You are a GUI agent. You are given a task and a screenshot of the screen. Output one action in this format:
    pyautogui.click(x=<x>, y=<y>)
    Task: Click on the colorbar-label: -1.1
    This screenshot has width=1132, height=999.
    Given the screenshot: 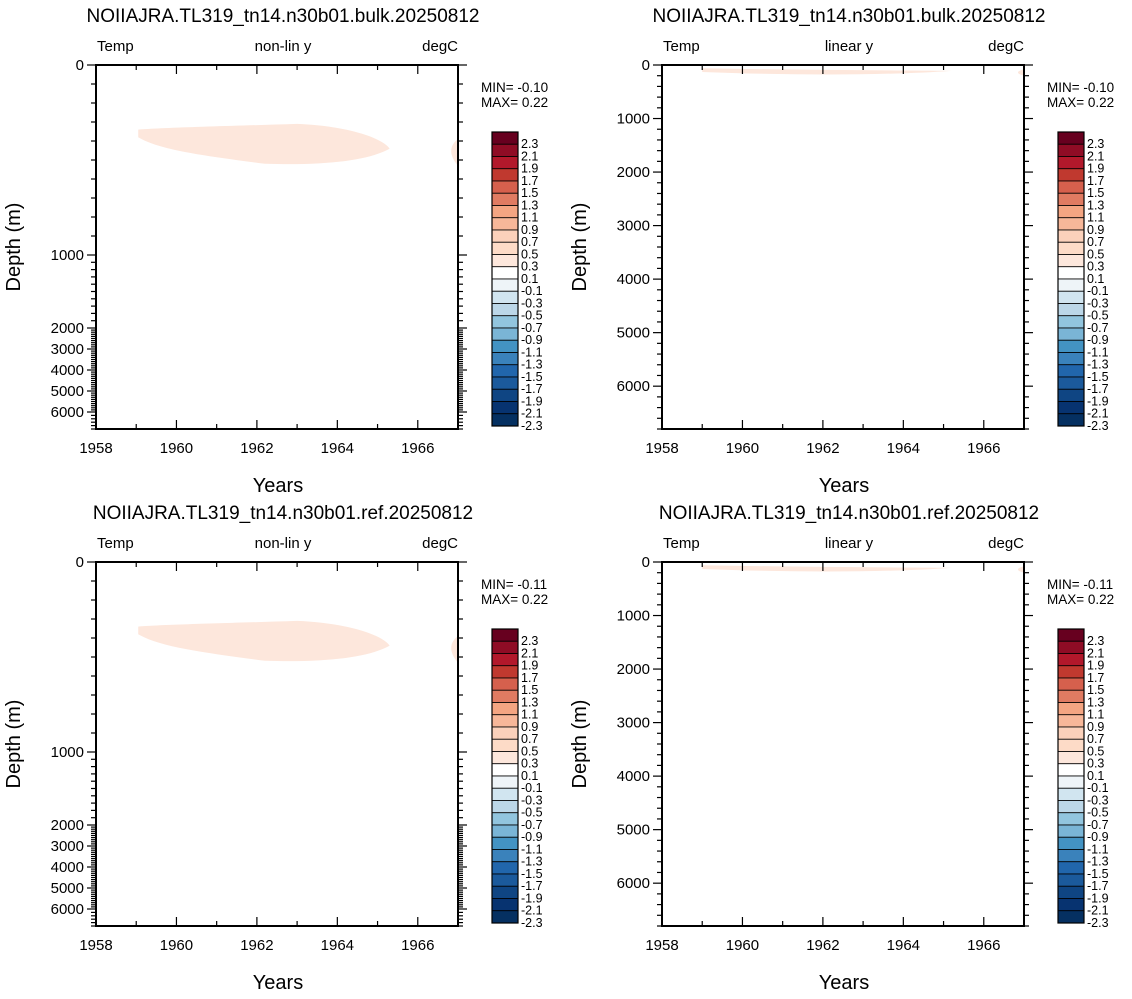 What is the action you would take?
    pyautogui.click(x=532, y=849)
    